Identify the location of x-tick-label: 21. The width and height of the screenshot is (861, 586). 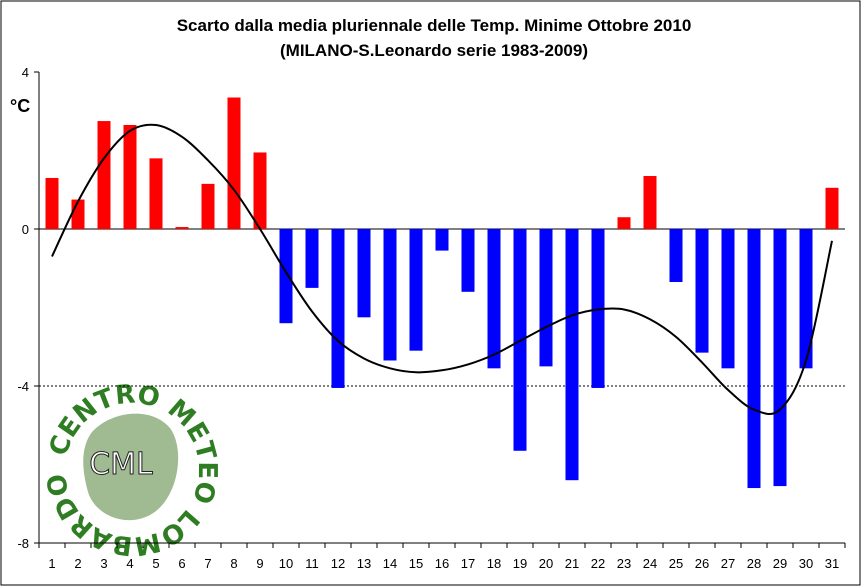
(572, 563).